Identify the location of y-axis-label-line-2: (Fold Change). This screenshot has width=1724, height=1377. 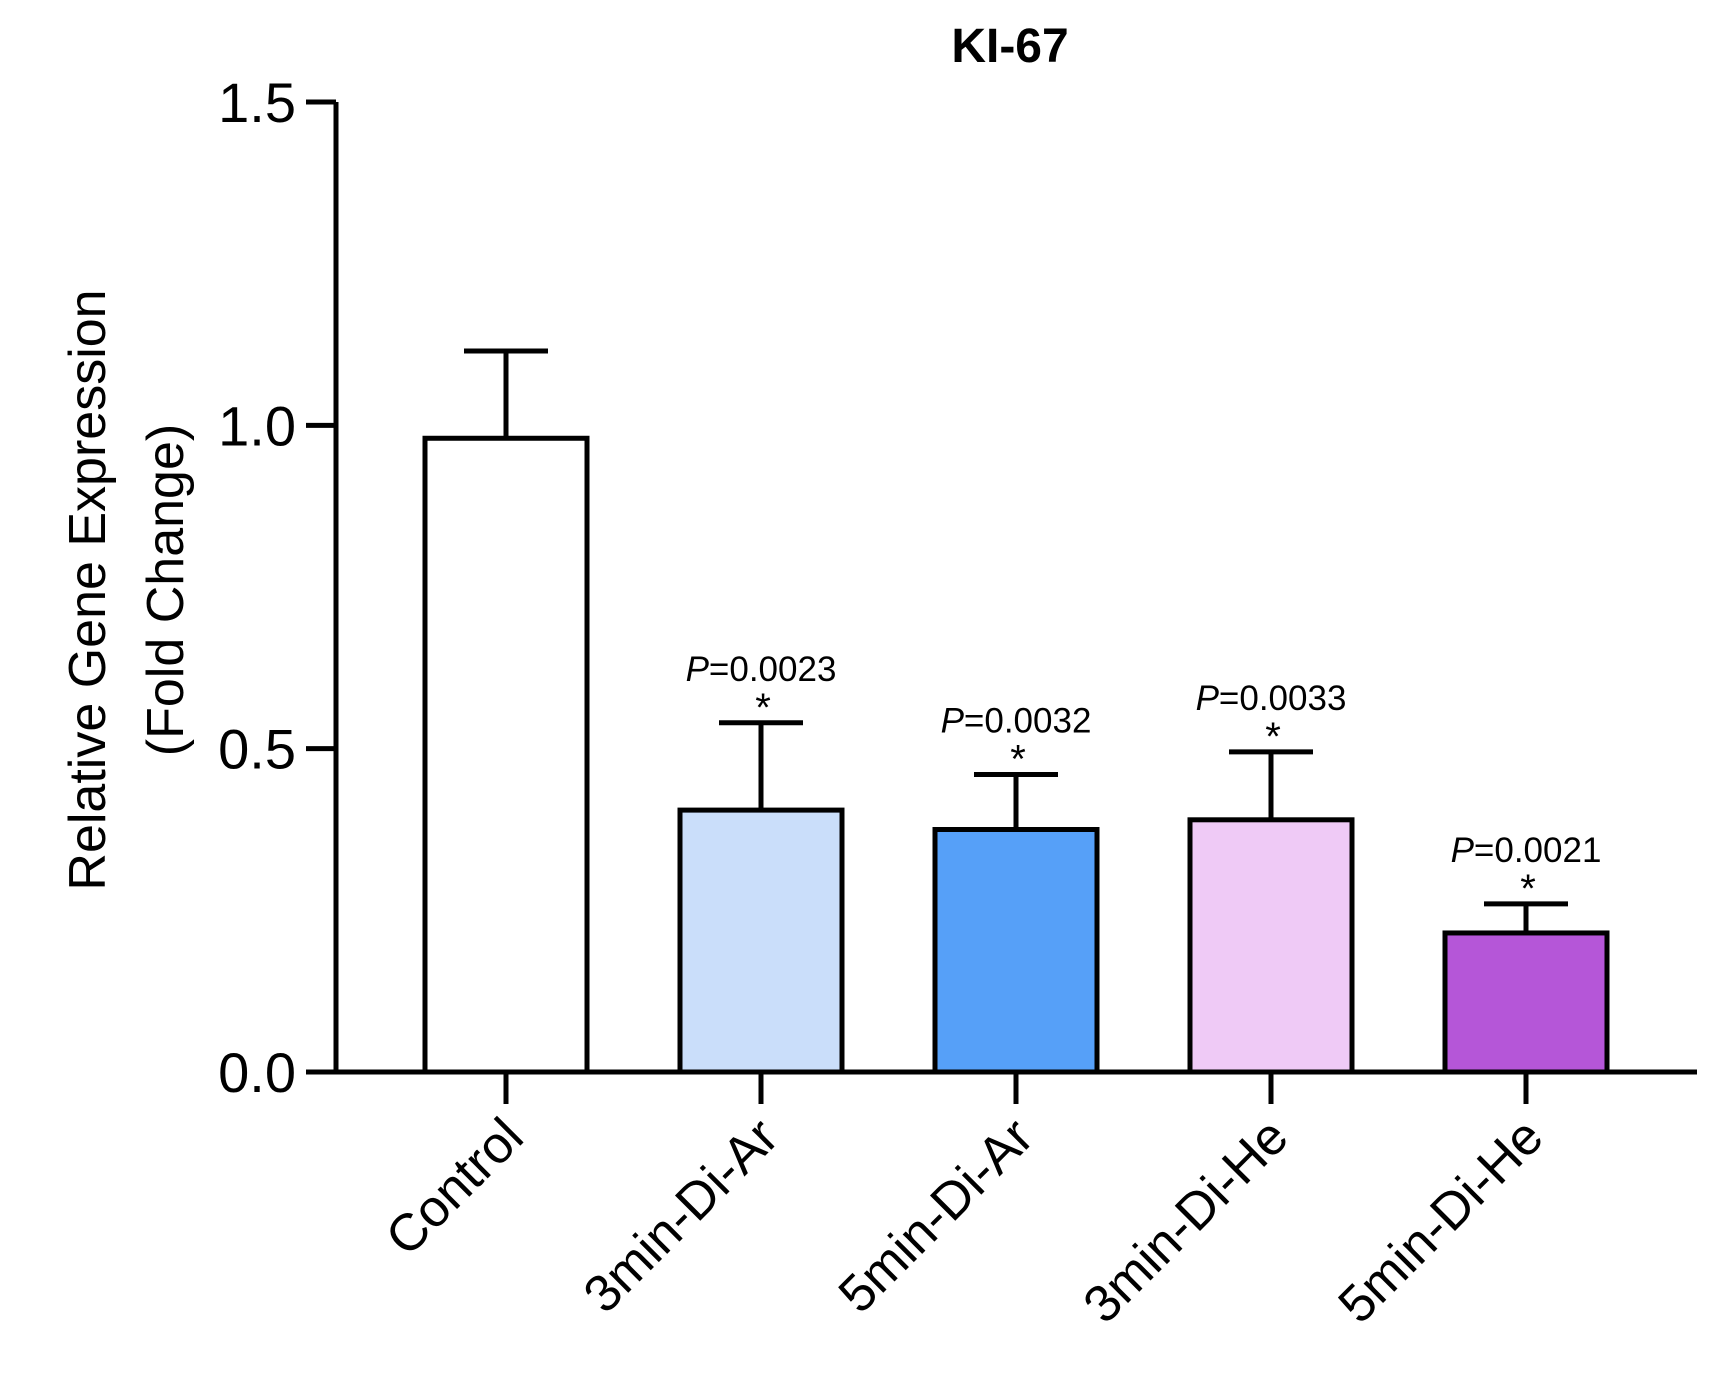
(166, 590).